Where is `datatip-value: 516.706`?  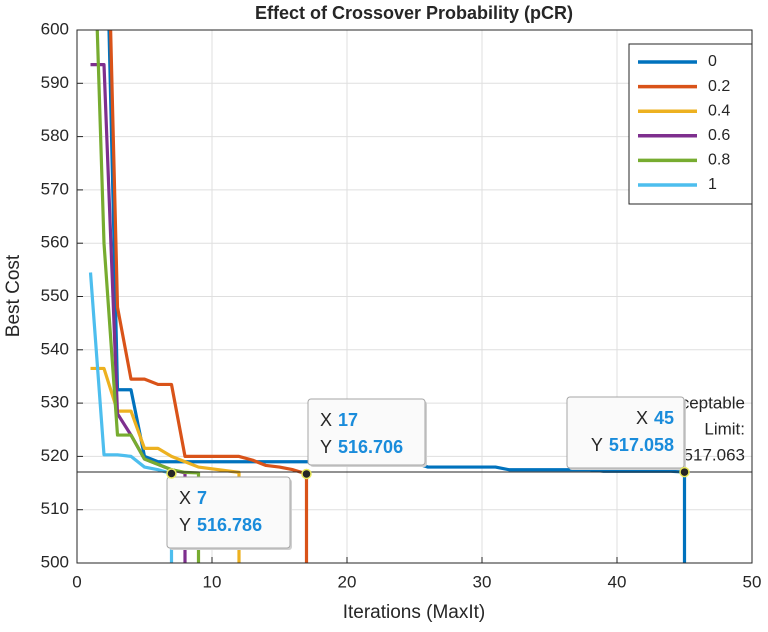
datatip-value: 516.706 is located at coordinates (370, 447).